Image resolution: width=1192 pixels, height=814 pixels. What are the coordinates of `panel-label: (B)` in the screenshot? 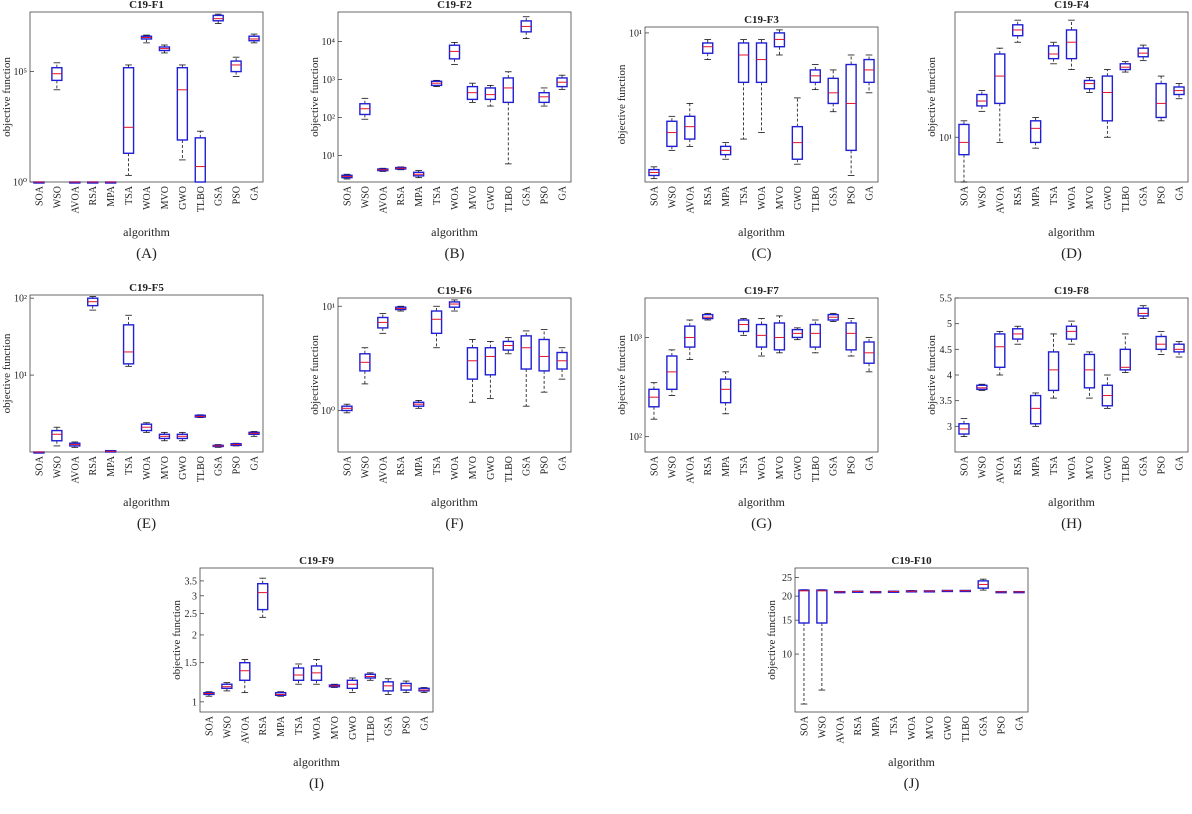 It's located at (455, 254).